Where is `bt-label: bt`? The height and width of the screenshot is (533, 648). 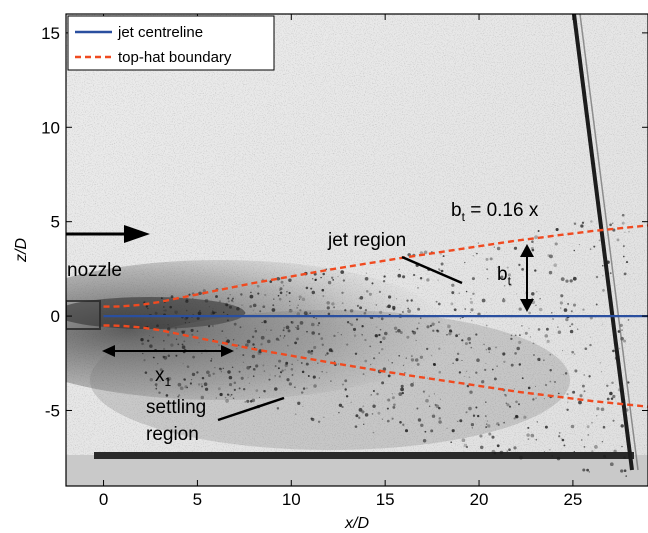
bt-label: bt is located at coordinates (504, 276).